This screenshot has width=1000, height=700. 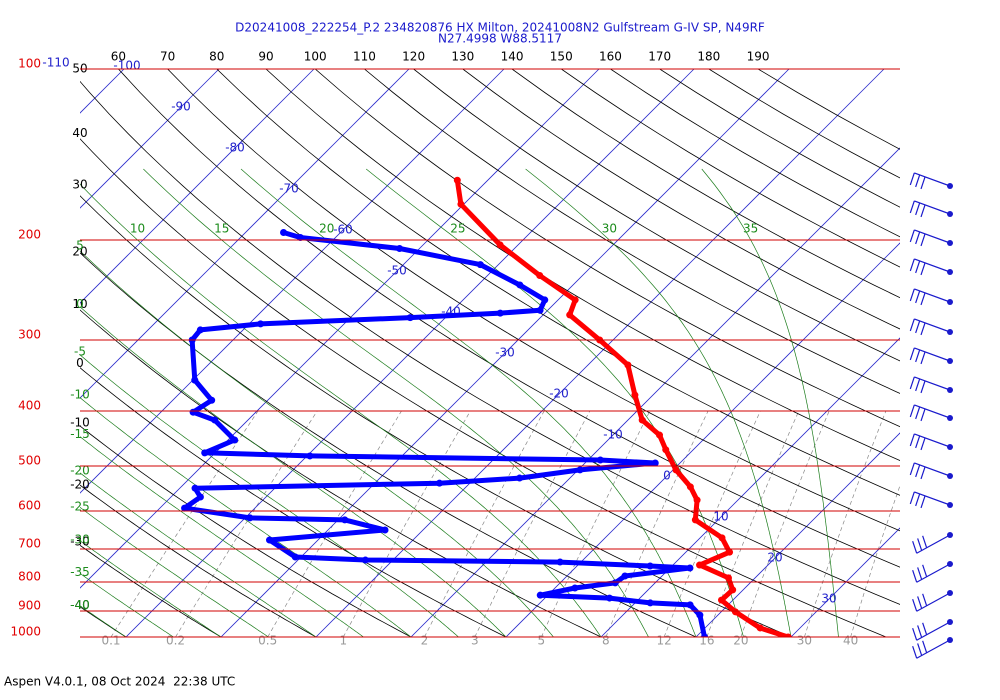 What do you see at coordinates (221, 228) in the screenshot?
I see `moist-adiabat-label: 15` at bounding box center [221, 228].